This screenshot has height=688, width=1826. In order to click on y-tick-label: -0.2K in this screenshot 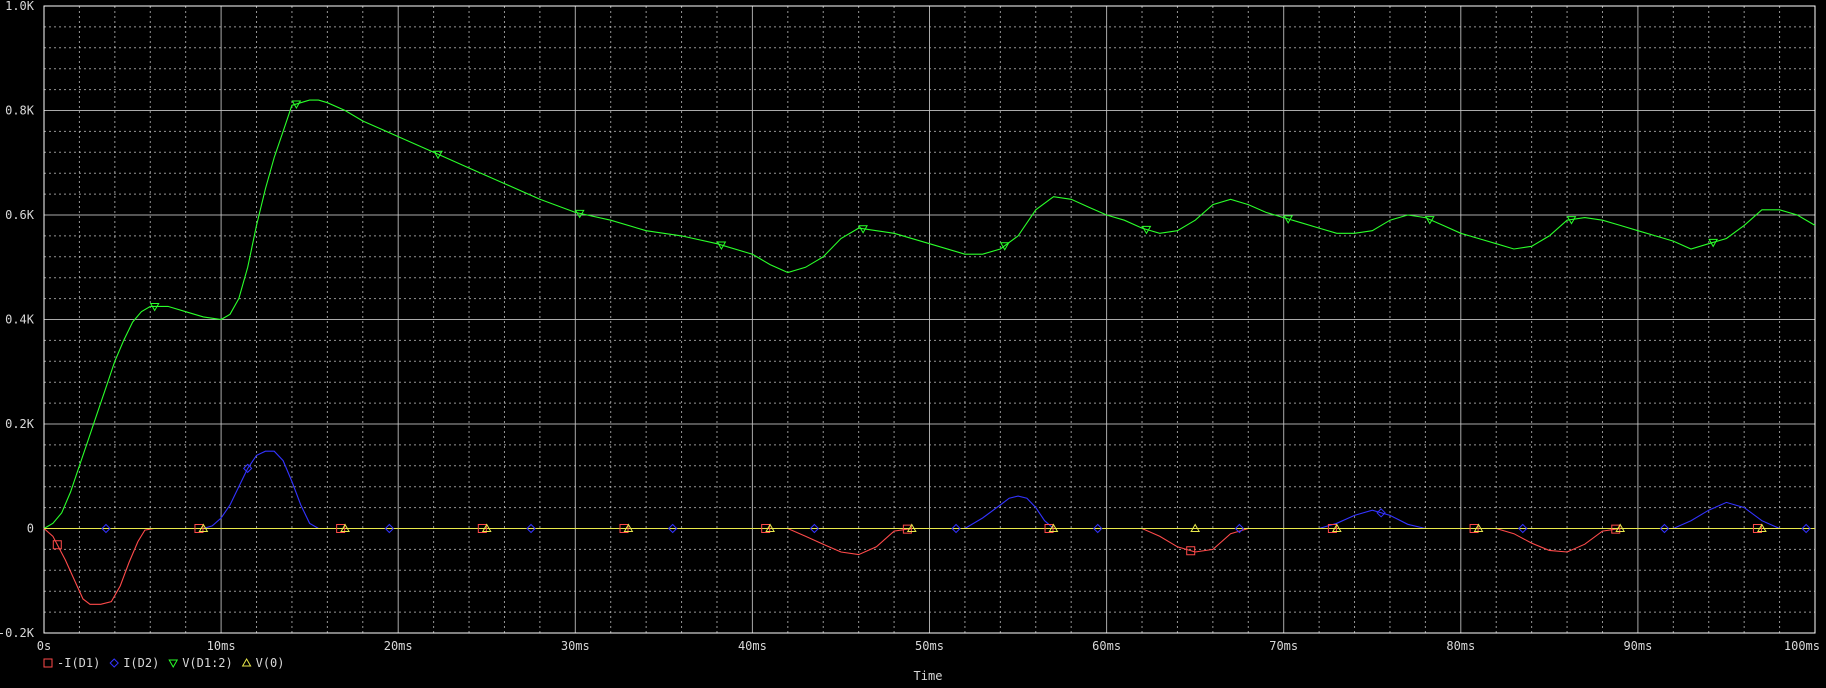, I will do `click(17, 633)`.